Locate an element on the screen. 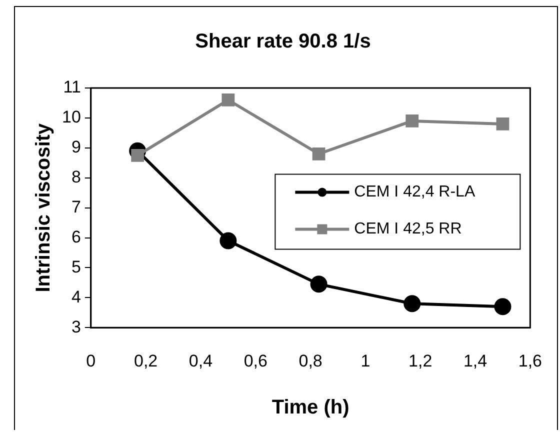  y-tick-label: 6 is located at coordinates (76, 236).